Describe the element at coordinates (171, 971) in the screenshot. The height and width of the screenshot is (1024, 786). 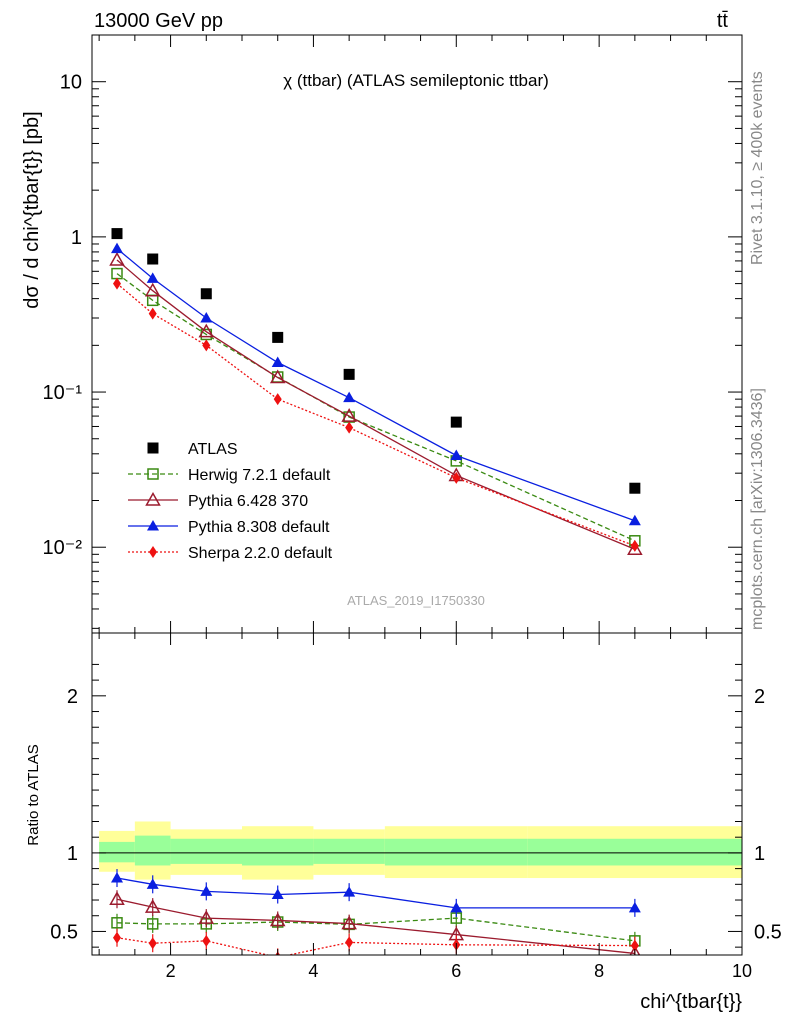
I see `x-tick-label: 2` at that location.